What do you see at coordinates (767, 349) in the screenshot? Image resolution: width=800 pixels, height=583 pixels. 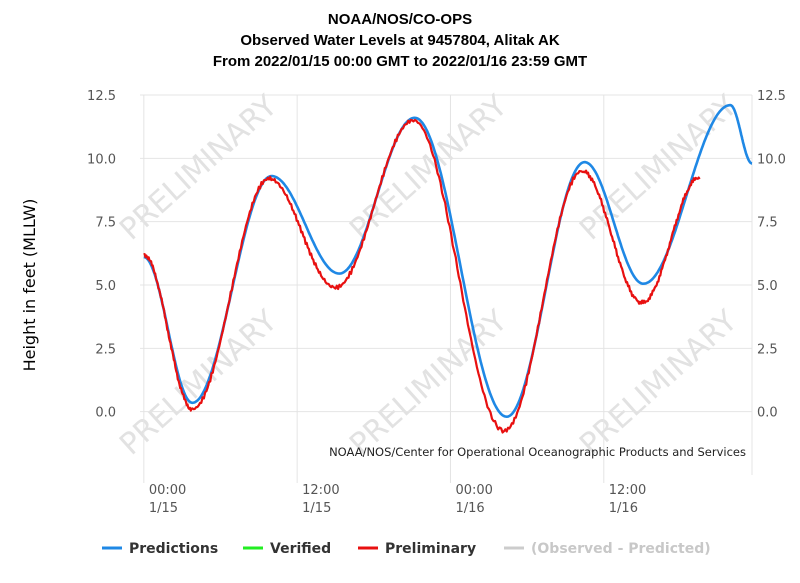 I see `y-tick-label-right: 2.5` at bounding box center [767, 349].